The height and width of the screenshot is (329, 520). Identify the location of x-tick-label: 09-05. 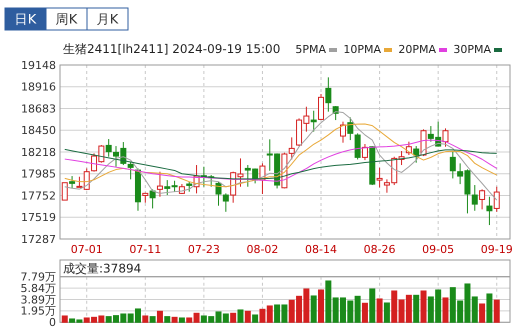
(438, 249).